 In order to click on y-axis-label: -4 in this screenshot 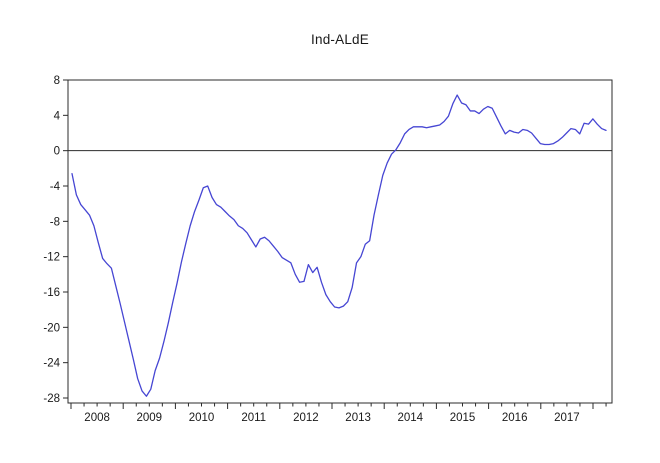, I will do `click(55, 187)`.